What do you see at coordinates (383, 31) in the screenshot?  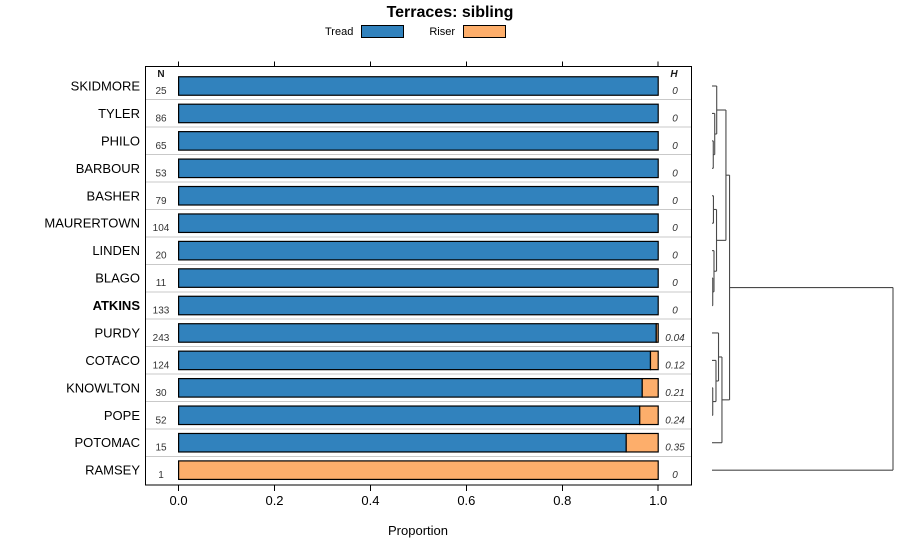 I see `tread-swatch` at bounding box center [383, 31].